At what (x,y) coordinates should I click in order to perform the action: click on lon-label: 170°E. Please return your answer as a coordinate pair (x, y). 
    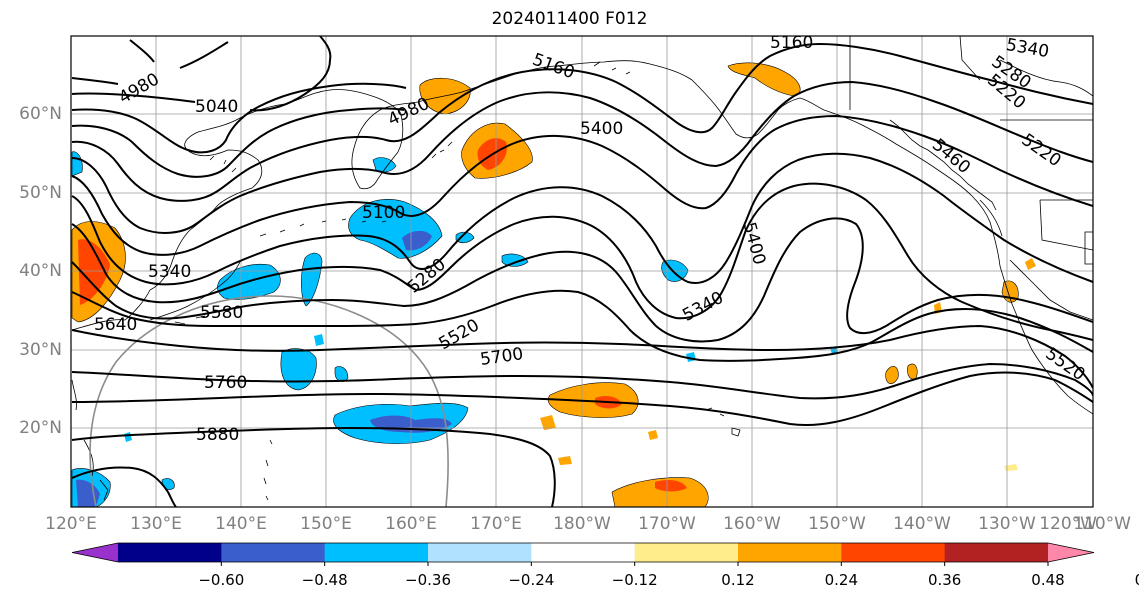
    Looking at the image, I should click on (496, 524).